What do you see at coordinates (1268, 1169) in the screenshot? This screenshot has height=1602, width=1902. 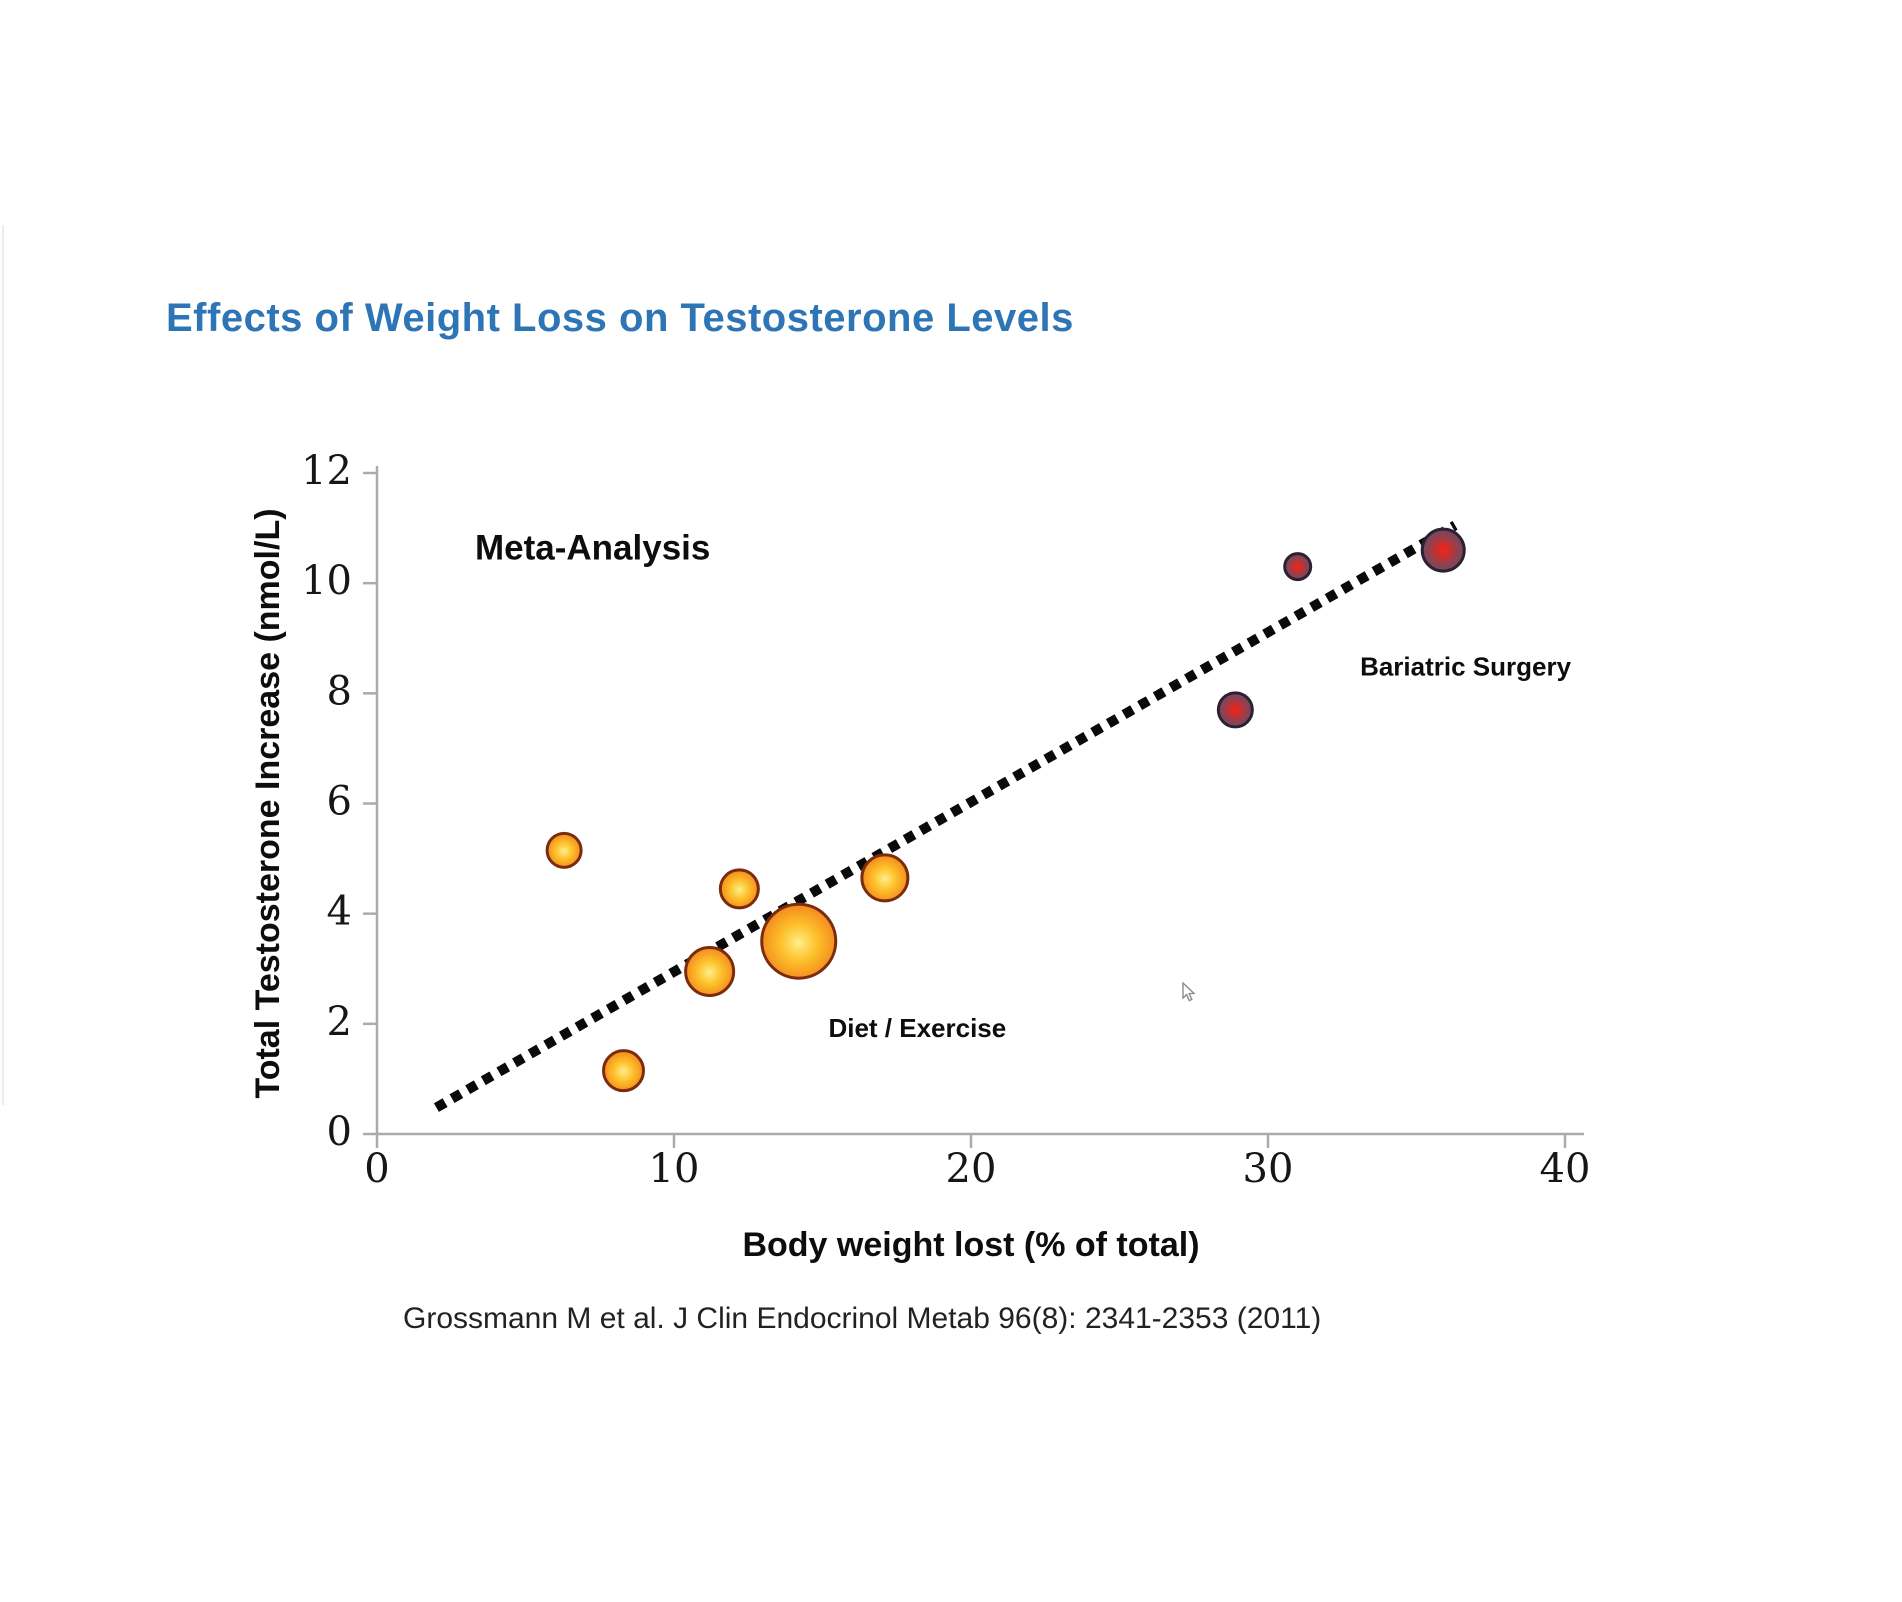 I see `x-tick-label: 30` at bounding box center [1268, 1169].